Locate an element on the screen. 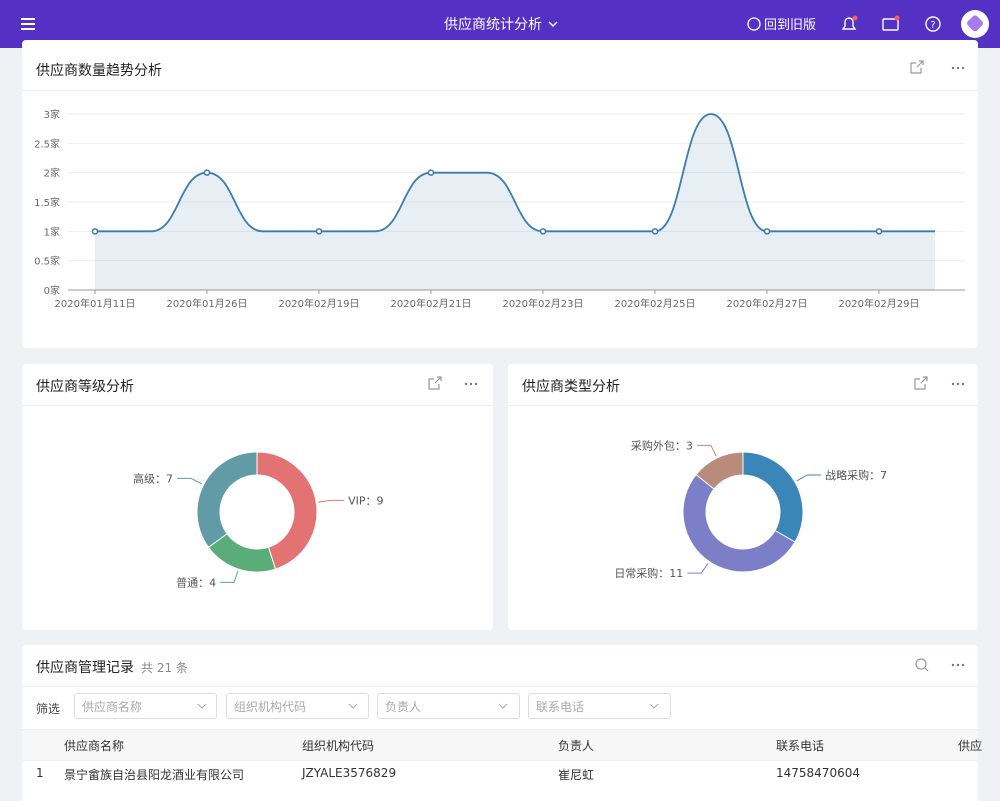  x-tick-label: 2020年02月23日 is located at coordinates (543, 303).